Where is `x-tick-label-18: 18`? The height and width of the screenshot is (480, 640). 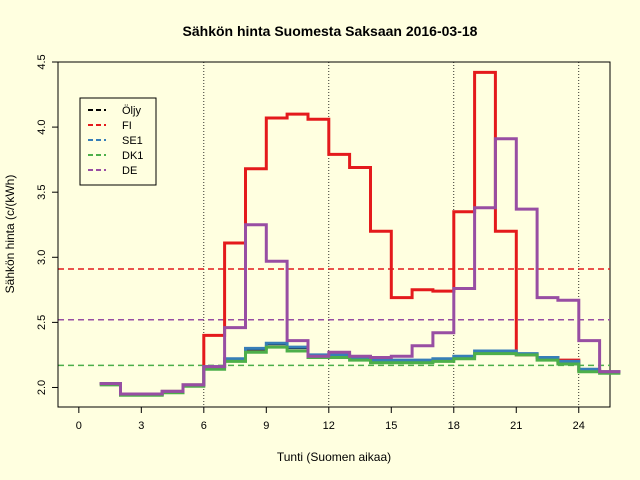 x-tick-label-18: 18 is located at coordinates (454, 426).